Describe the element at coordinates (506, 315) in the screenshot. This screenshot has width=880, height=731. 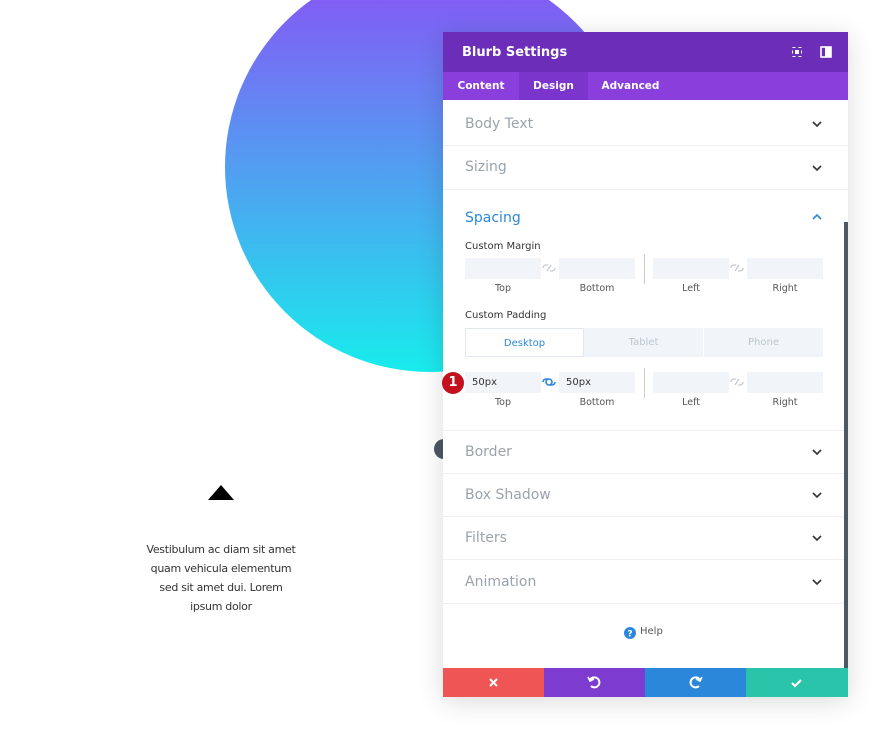
I see `field-label: Custom Padding` at that location.